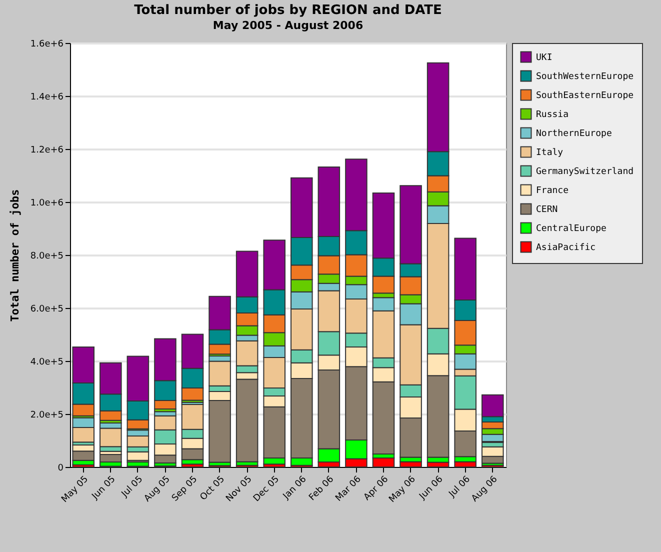  Describe the element at coordinates (47, 363) in the screenshot. I see `y-tick-label: 4.0e+5` at that location.